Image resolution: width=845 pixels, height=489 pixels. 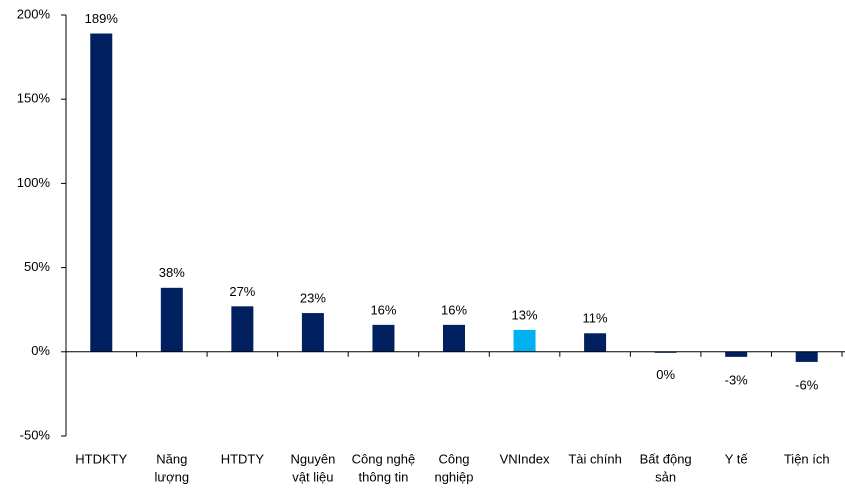 What do you see at coordinates (243, 458) in the screenshot?
I see `x-tick-label: HTDTY` at bounding box center [243, 458].